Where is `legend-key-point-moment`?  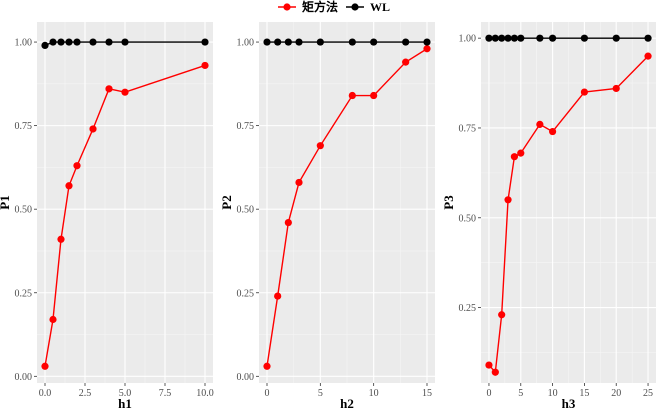 legend-key-point-moment is located at coordinates (287, 7).